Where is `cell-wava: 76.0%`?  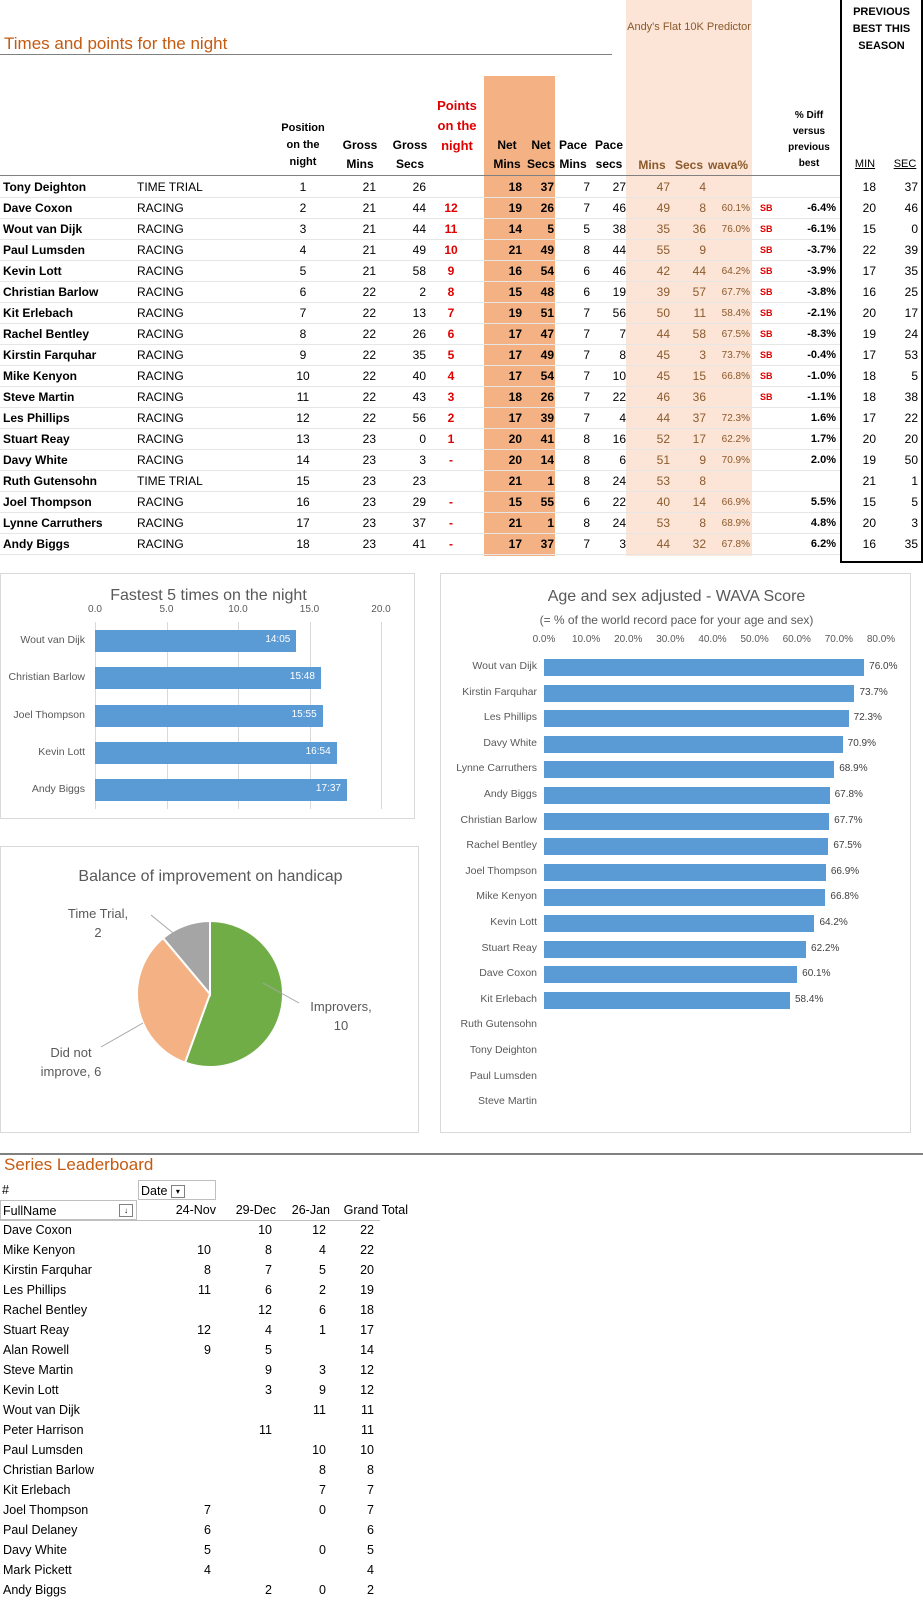
cell-wava: 76.0% is located at coordinates (735, 229).